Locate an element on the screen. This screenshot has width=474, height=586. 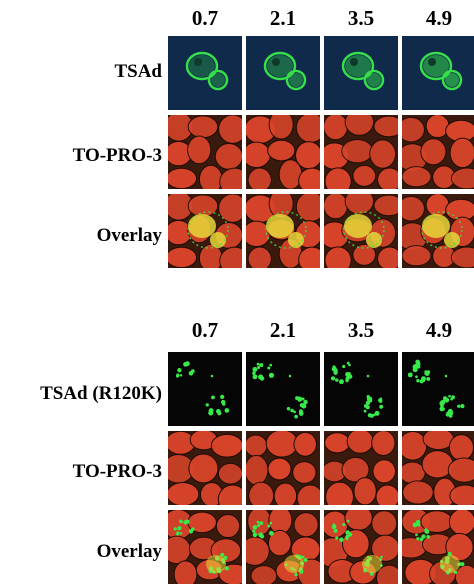
bottom-col-header-1: 0.7 is located at coordinates (205, 330).